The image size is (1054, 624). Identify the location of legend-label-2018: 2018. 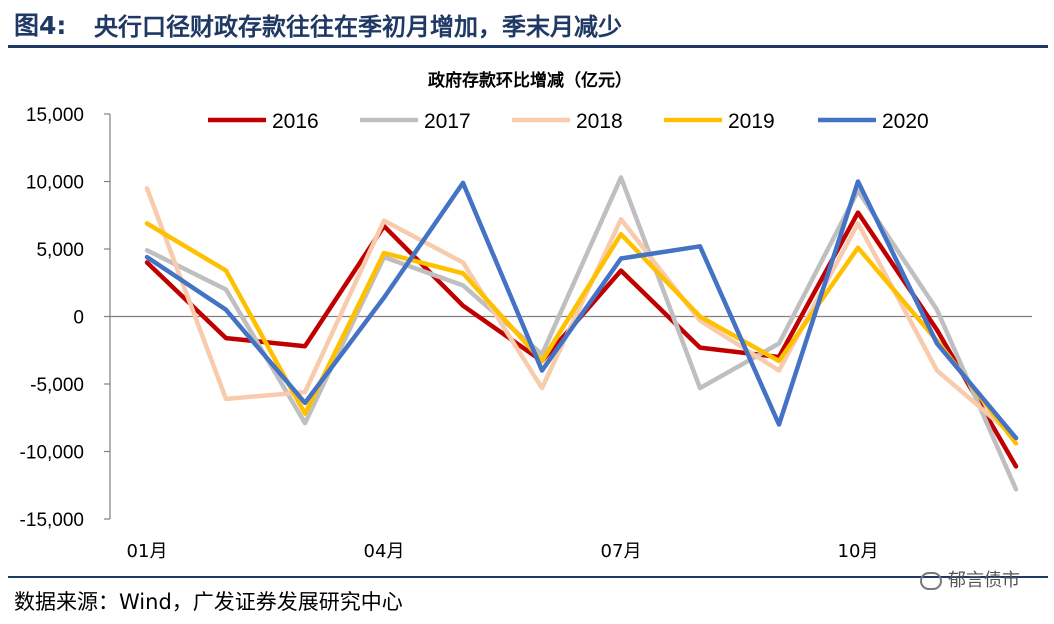
(599, 121).